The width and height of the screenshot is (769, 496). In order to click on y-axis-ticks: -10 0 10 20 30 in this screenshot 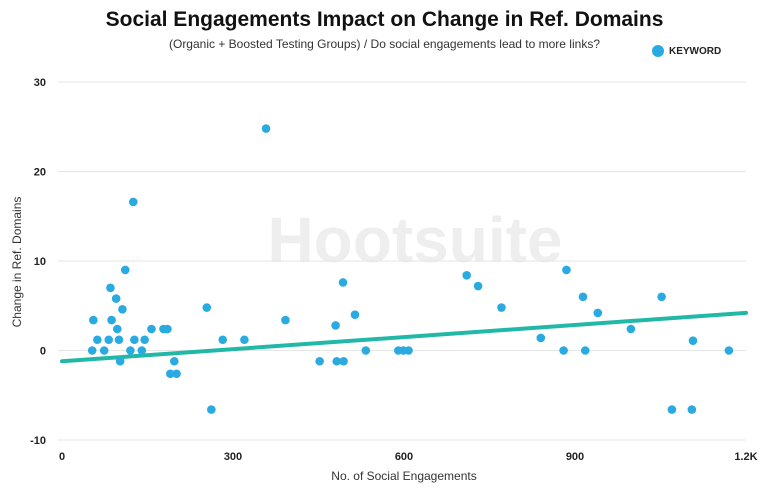, I will do `click(38, 262)`.